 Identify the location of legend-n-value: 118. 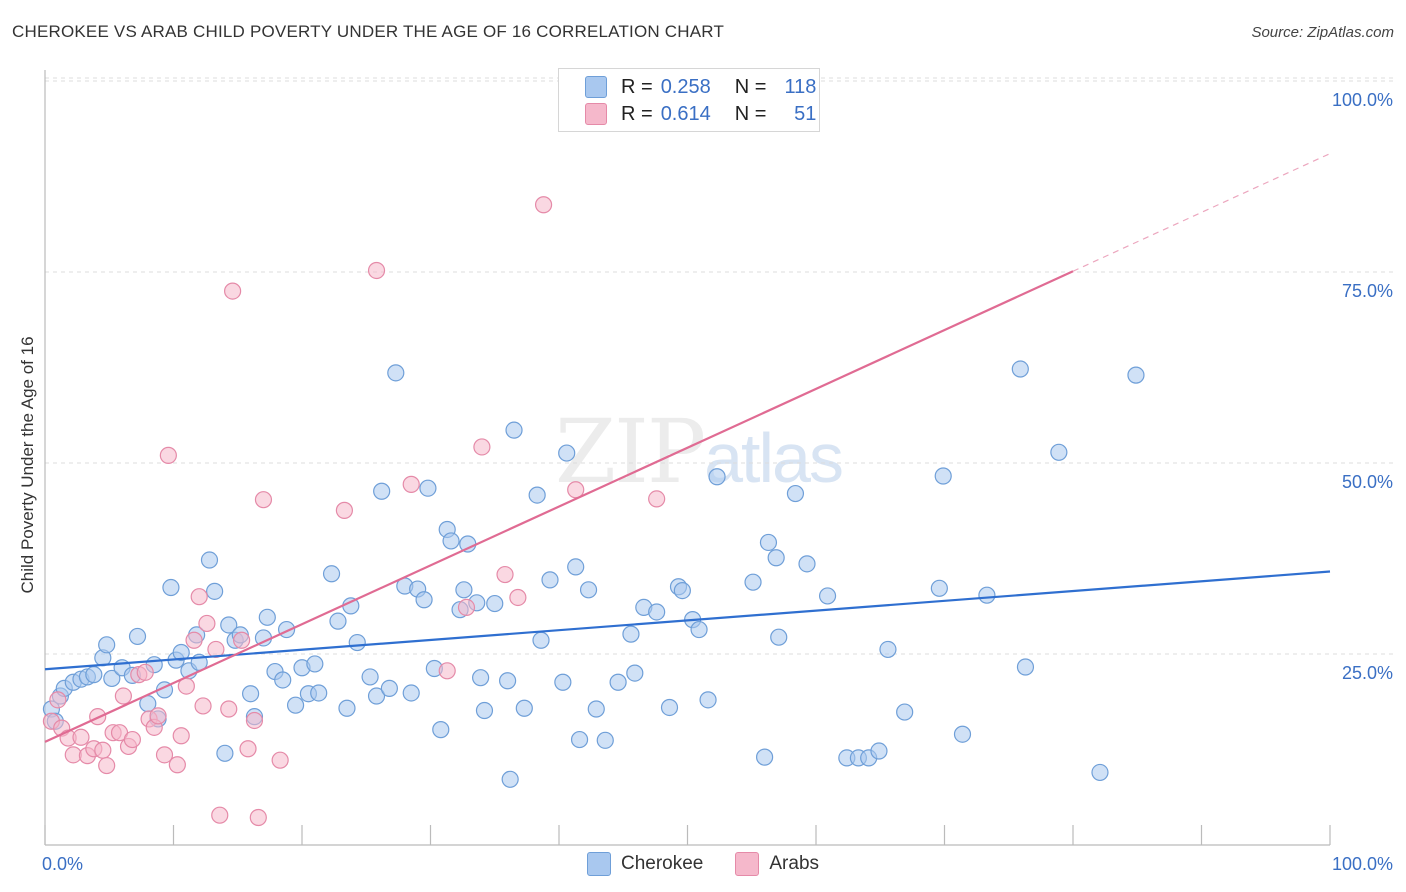
(800, 86).